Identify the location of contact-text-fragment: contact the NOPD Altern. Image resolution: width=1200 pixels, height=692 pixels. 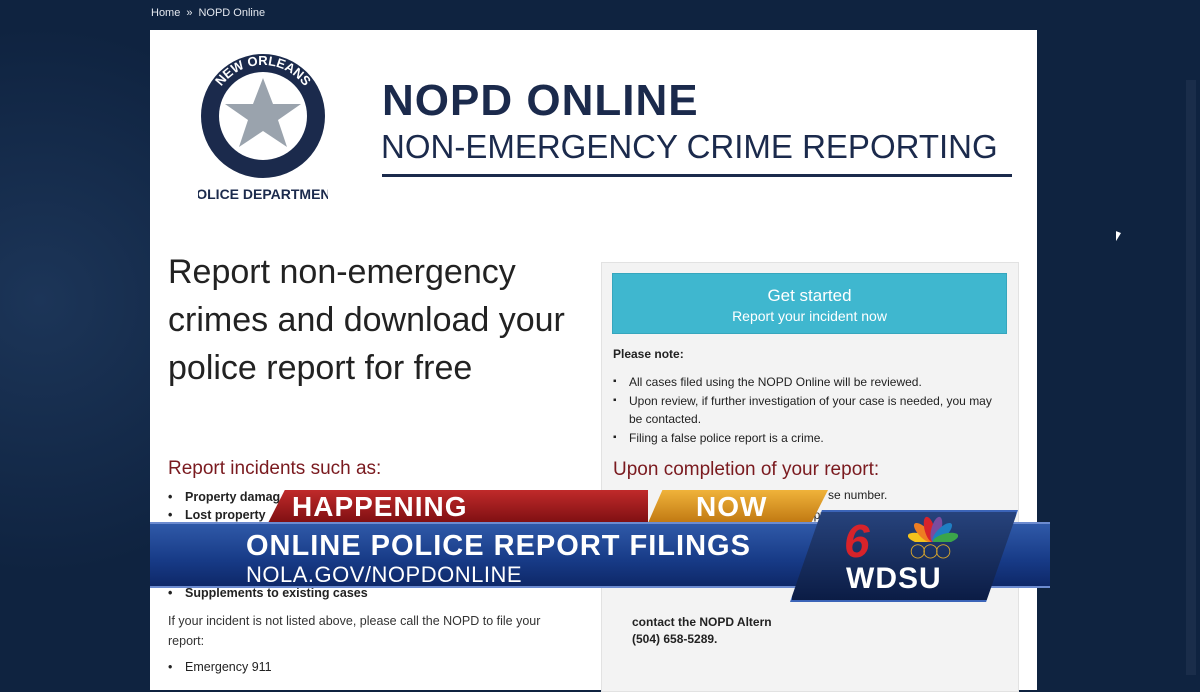
(702, 622).